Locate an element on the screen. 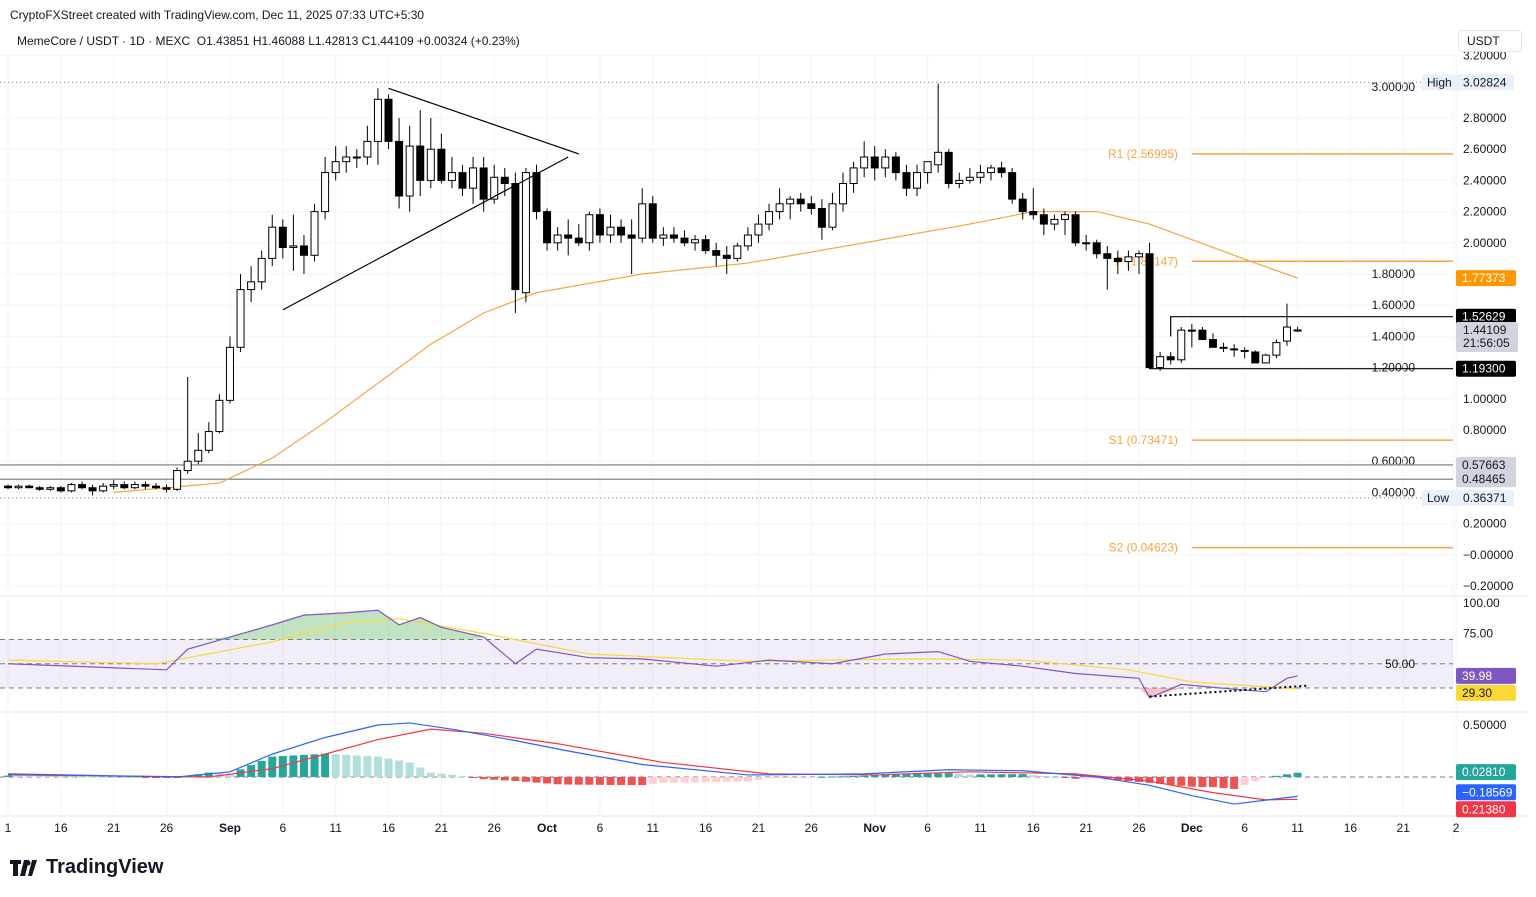 This screenshot has height=897, width=1536. price-tick-label: 1.80000 is located at coordinates (1394, 274).